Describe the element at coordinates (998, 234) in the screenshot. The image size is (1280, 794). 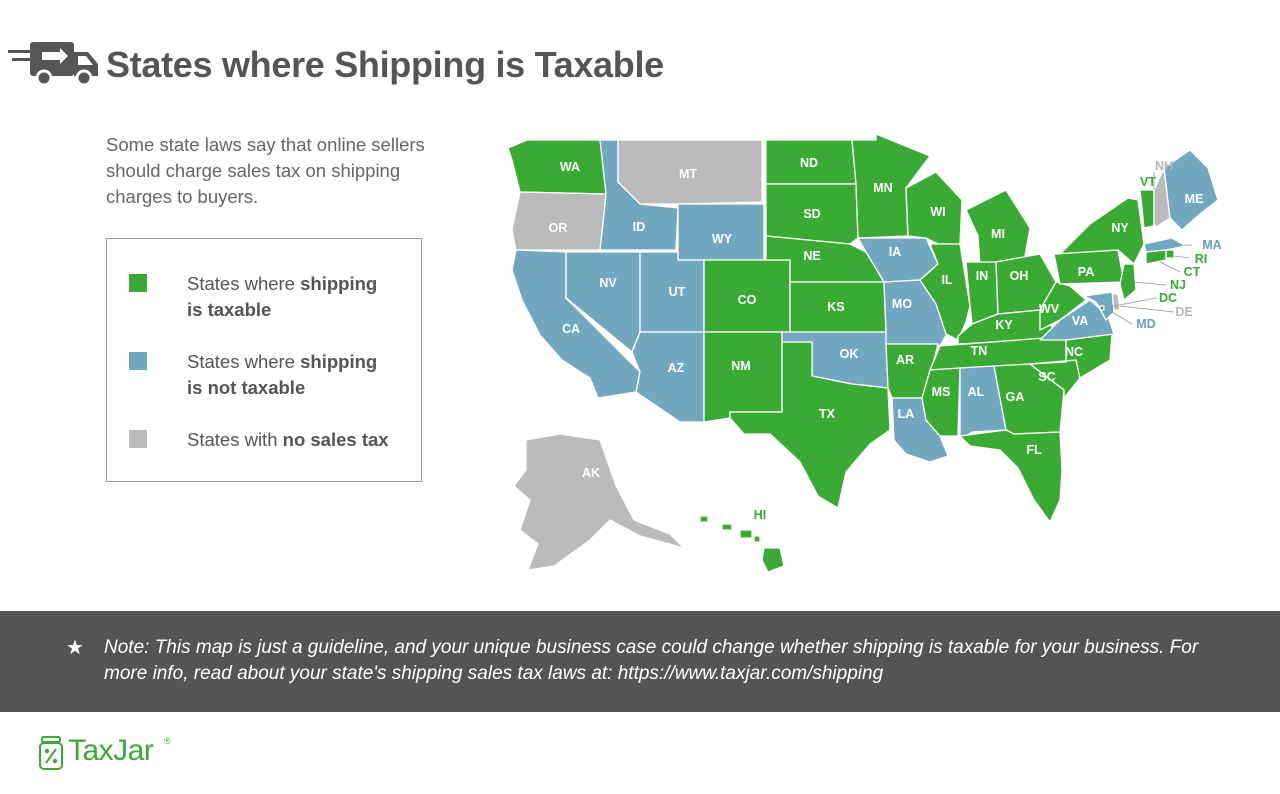
I see `state-label-mi: MI` at that location.